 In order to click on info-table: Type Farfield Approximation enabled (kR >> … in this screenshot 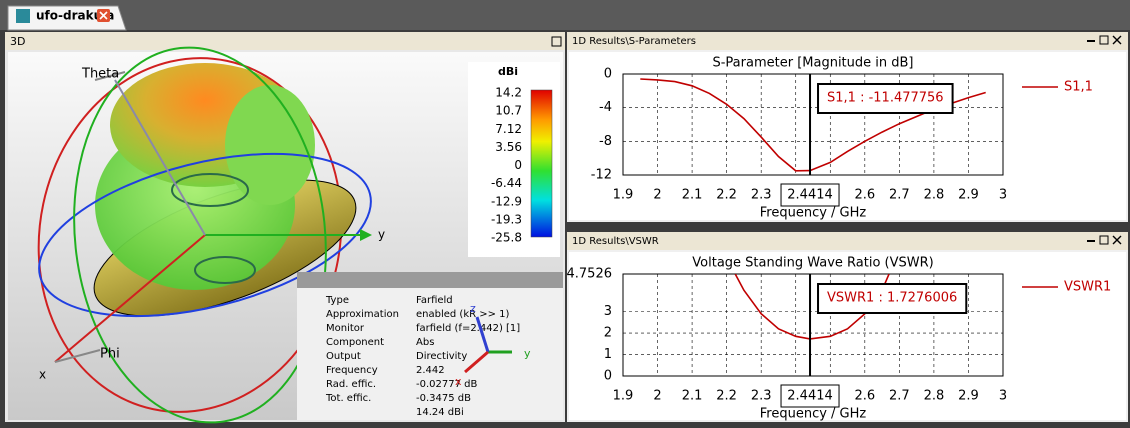, I will do `click(422, 356)`.